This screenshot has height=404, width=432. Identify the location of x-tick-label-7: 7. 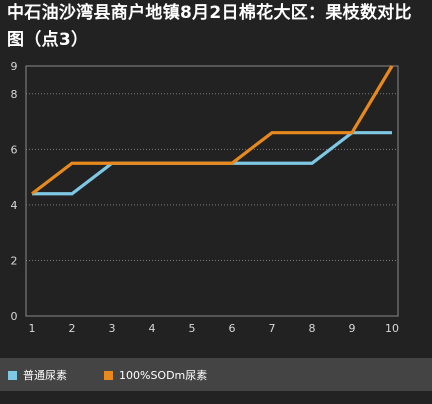
(272, 328).